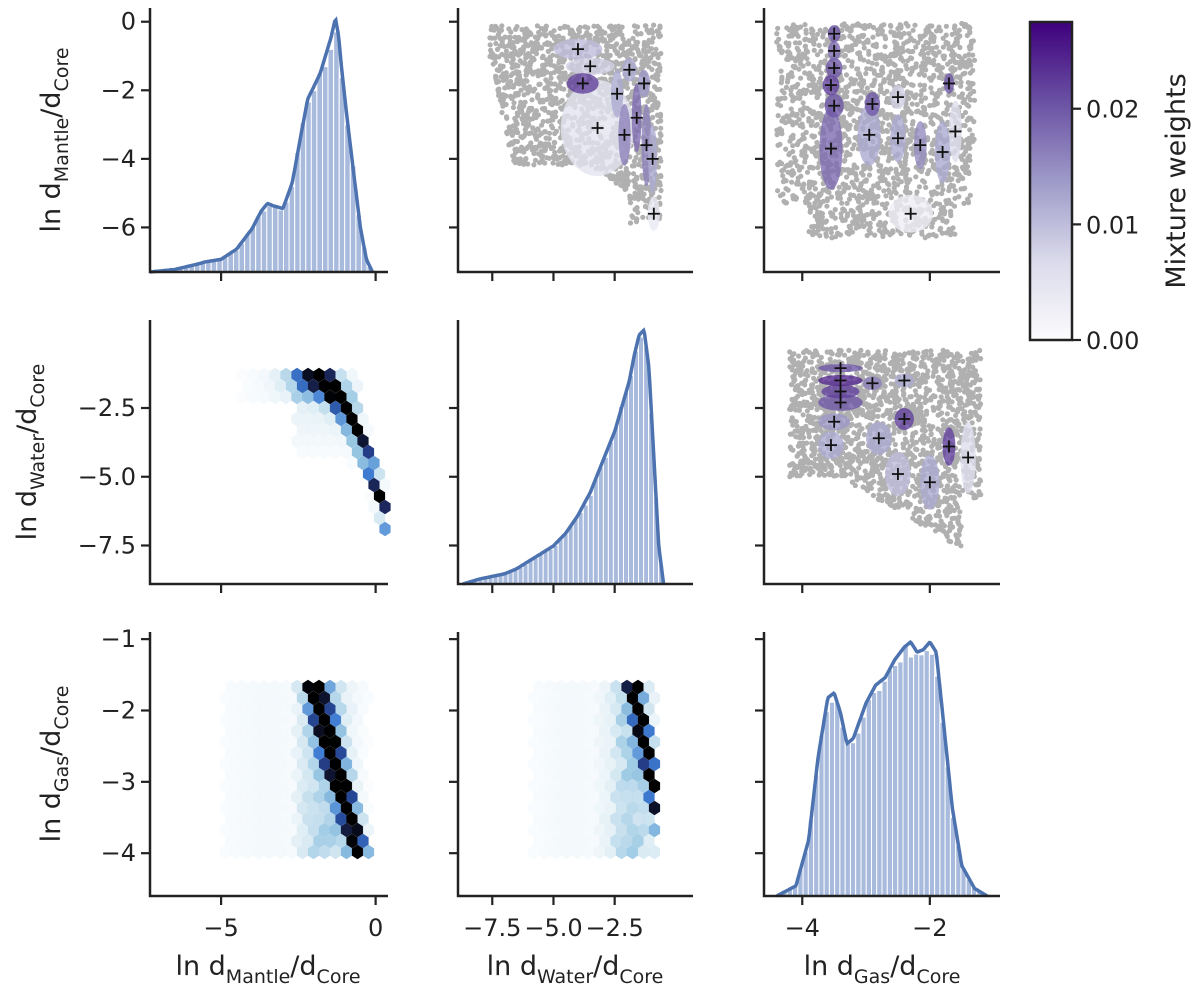  I want to click on panel-water-gas, so click(877, 456).